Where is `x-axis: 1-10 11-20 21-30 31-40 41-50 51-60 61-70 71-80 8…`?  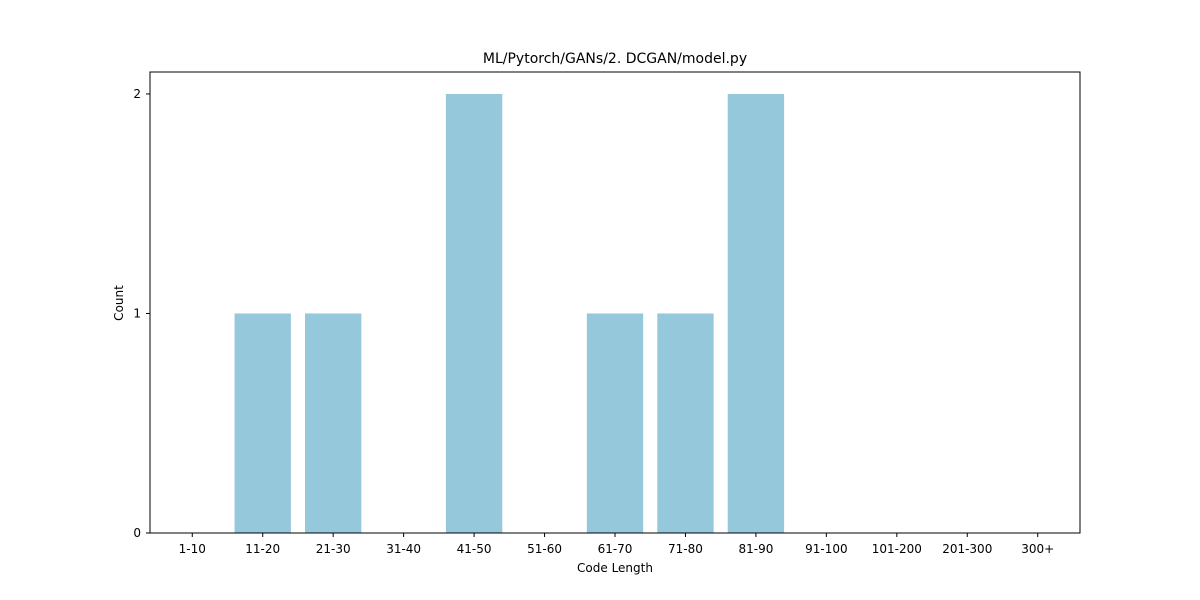
x-axis: 1-10 11-20 21-30 31-40 41-50 51-60 61-70 71-80 8… is located at coordinates (616, 544).